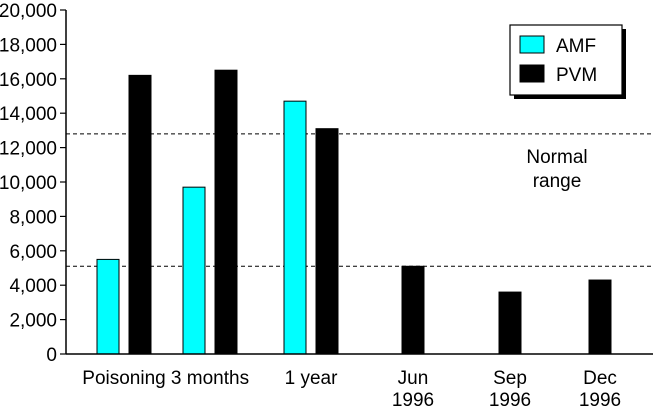 This screenshot has height=408, width=653. I want to click on normal-range-text: range, so click(557, 181).